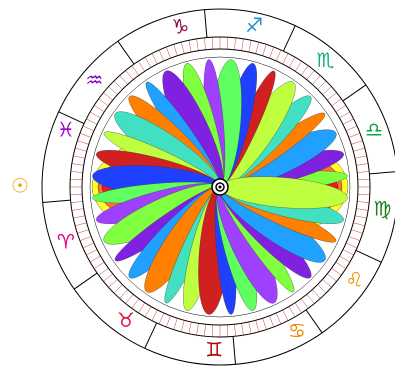 The width and height of the screenshot is (395, 368). Describe the element at coordinates (325, 60) in the screenshot. I see `zodiac-glyph: ♏` at that location.